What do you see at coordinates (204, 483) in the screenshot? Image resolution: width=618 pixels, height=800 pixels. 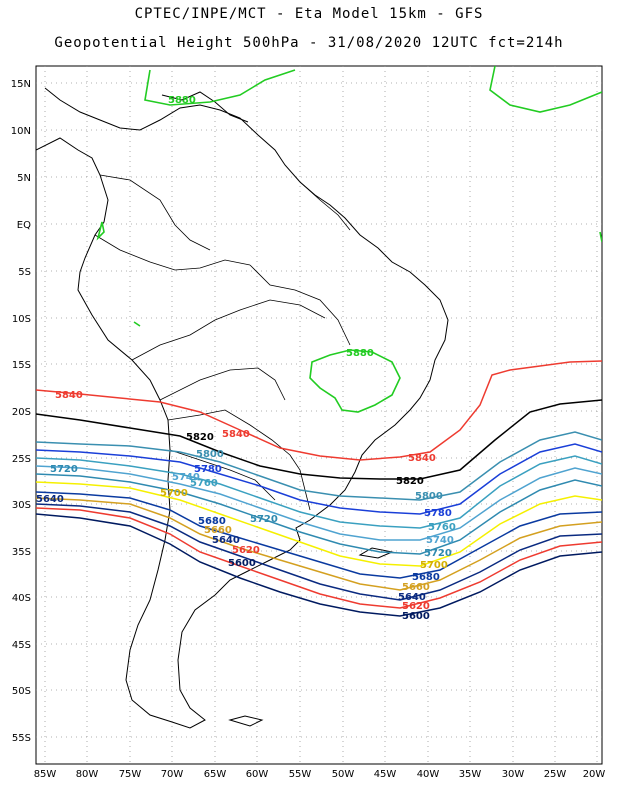 I see `label-5760-west: 5760` at bounding box center [204, 483].